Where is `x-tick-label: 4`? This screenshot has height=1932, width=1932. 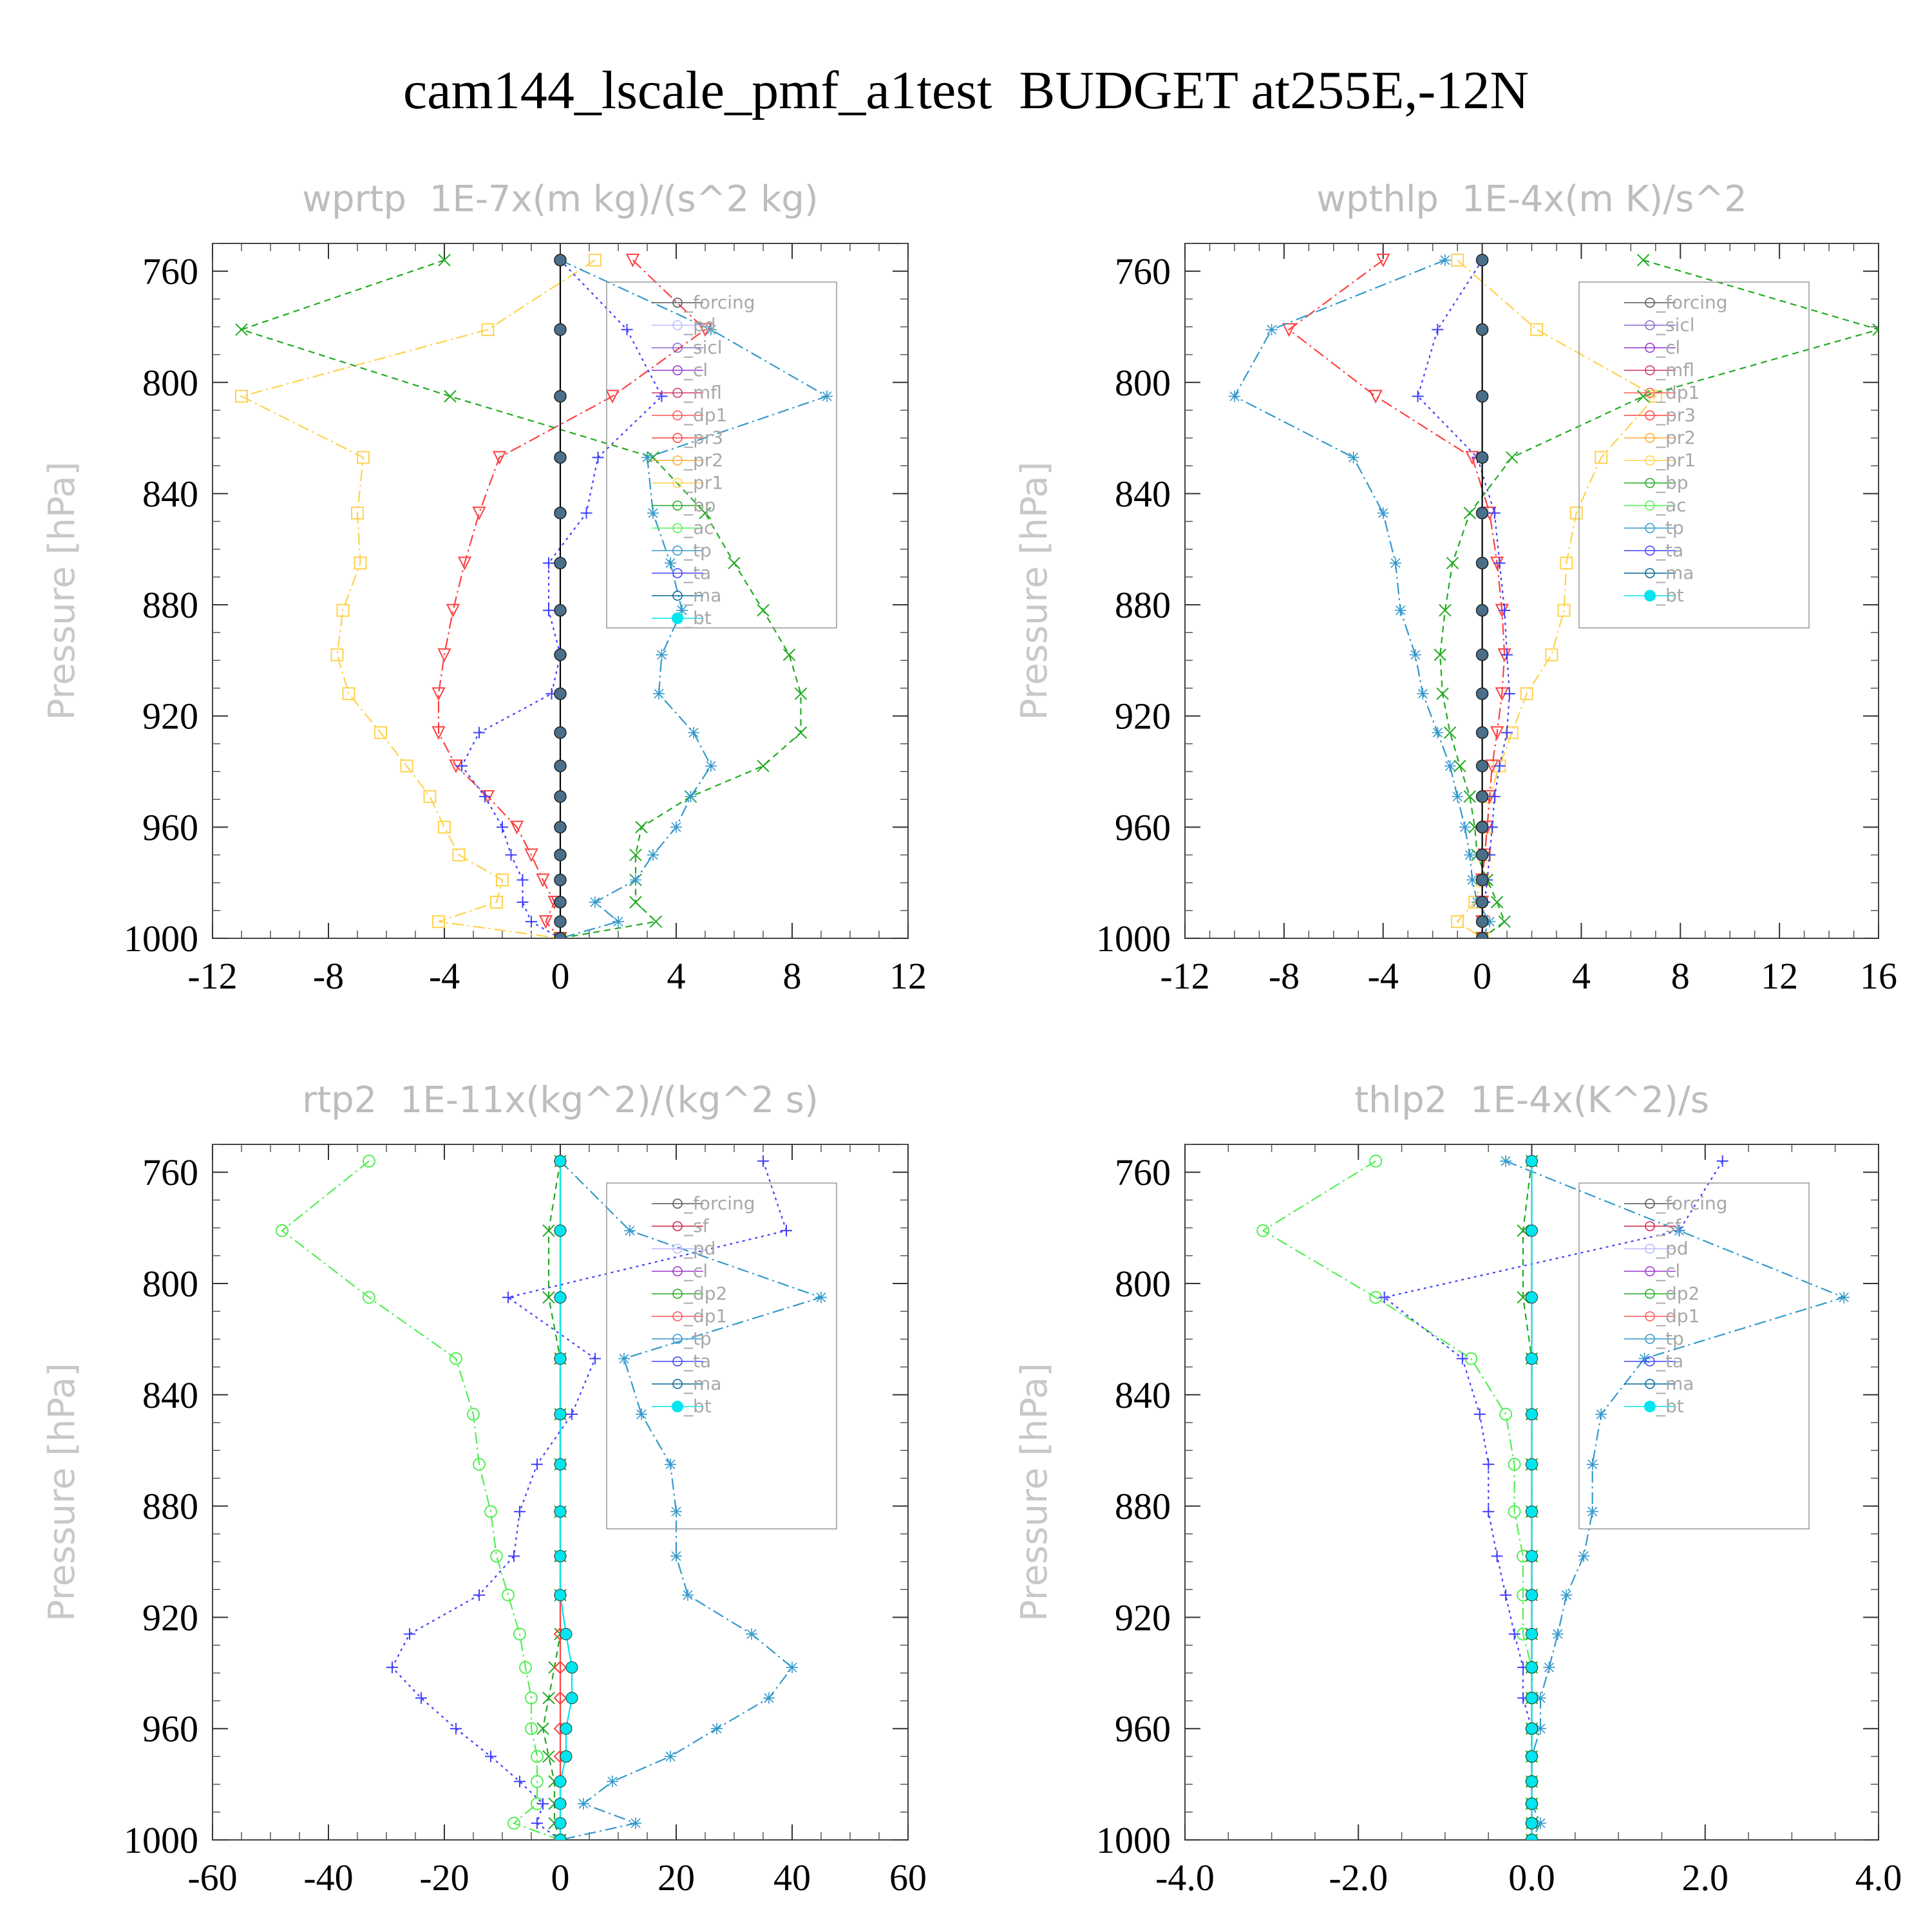 x-tick-label: 4 is located at coordinates (677, 976).